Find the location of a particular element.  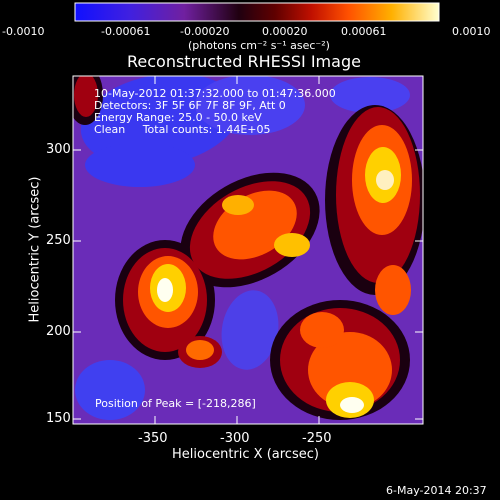

colorbar-tick-label: -0.00020 is located at coordinates (205, 31).